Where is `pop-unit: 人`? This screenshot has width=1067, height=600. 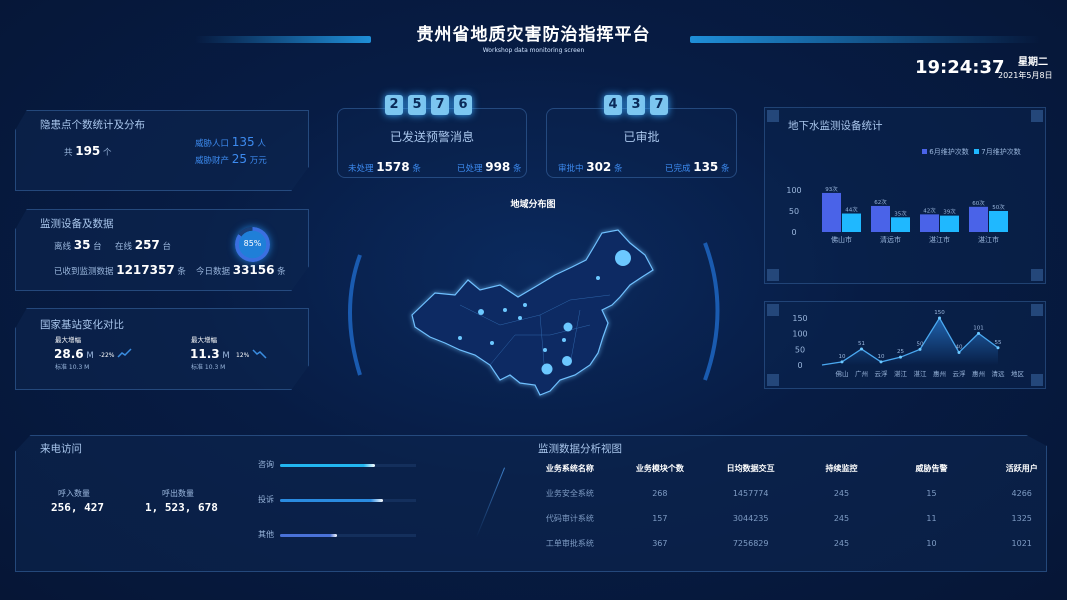 pop-unit: 人 is located at coordinates (261, 144).